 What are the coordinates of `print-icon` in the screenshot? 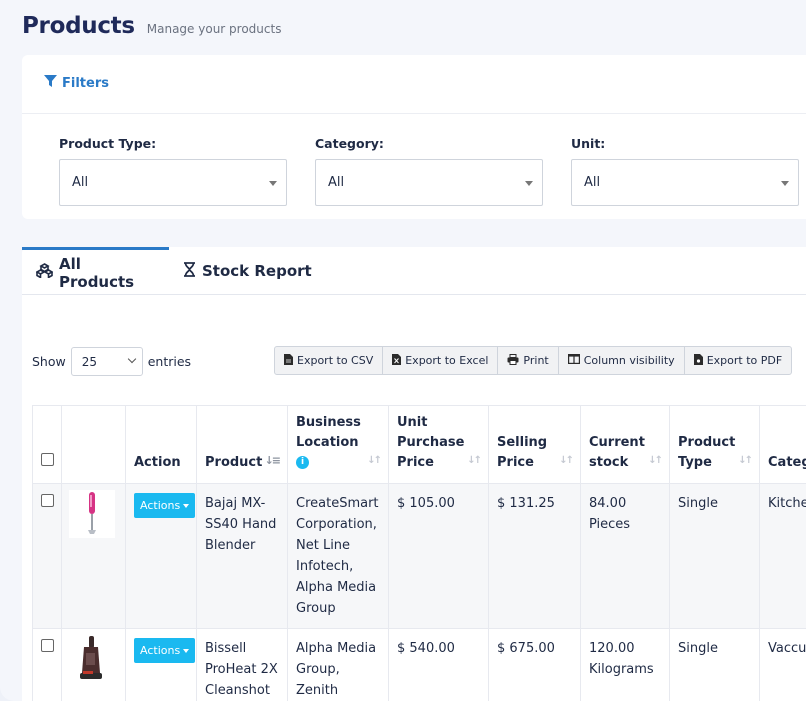 It's located at (515, 361).